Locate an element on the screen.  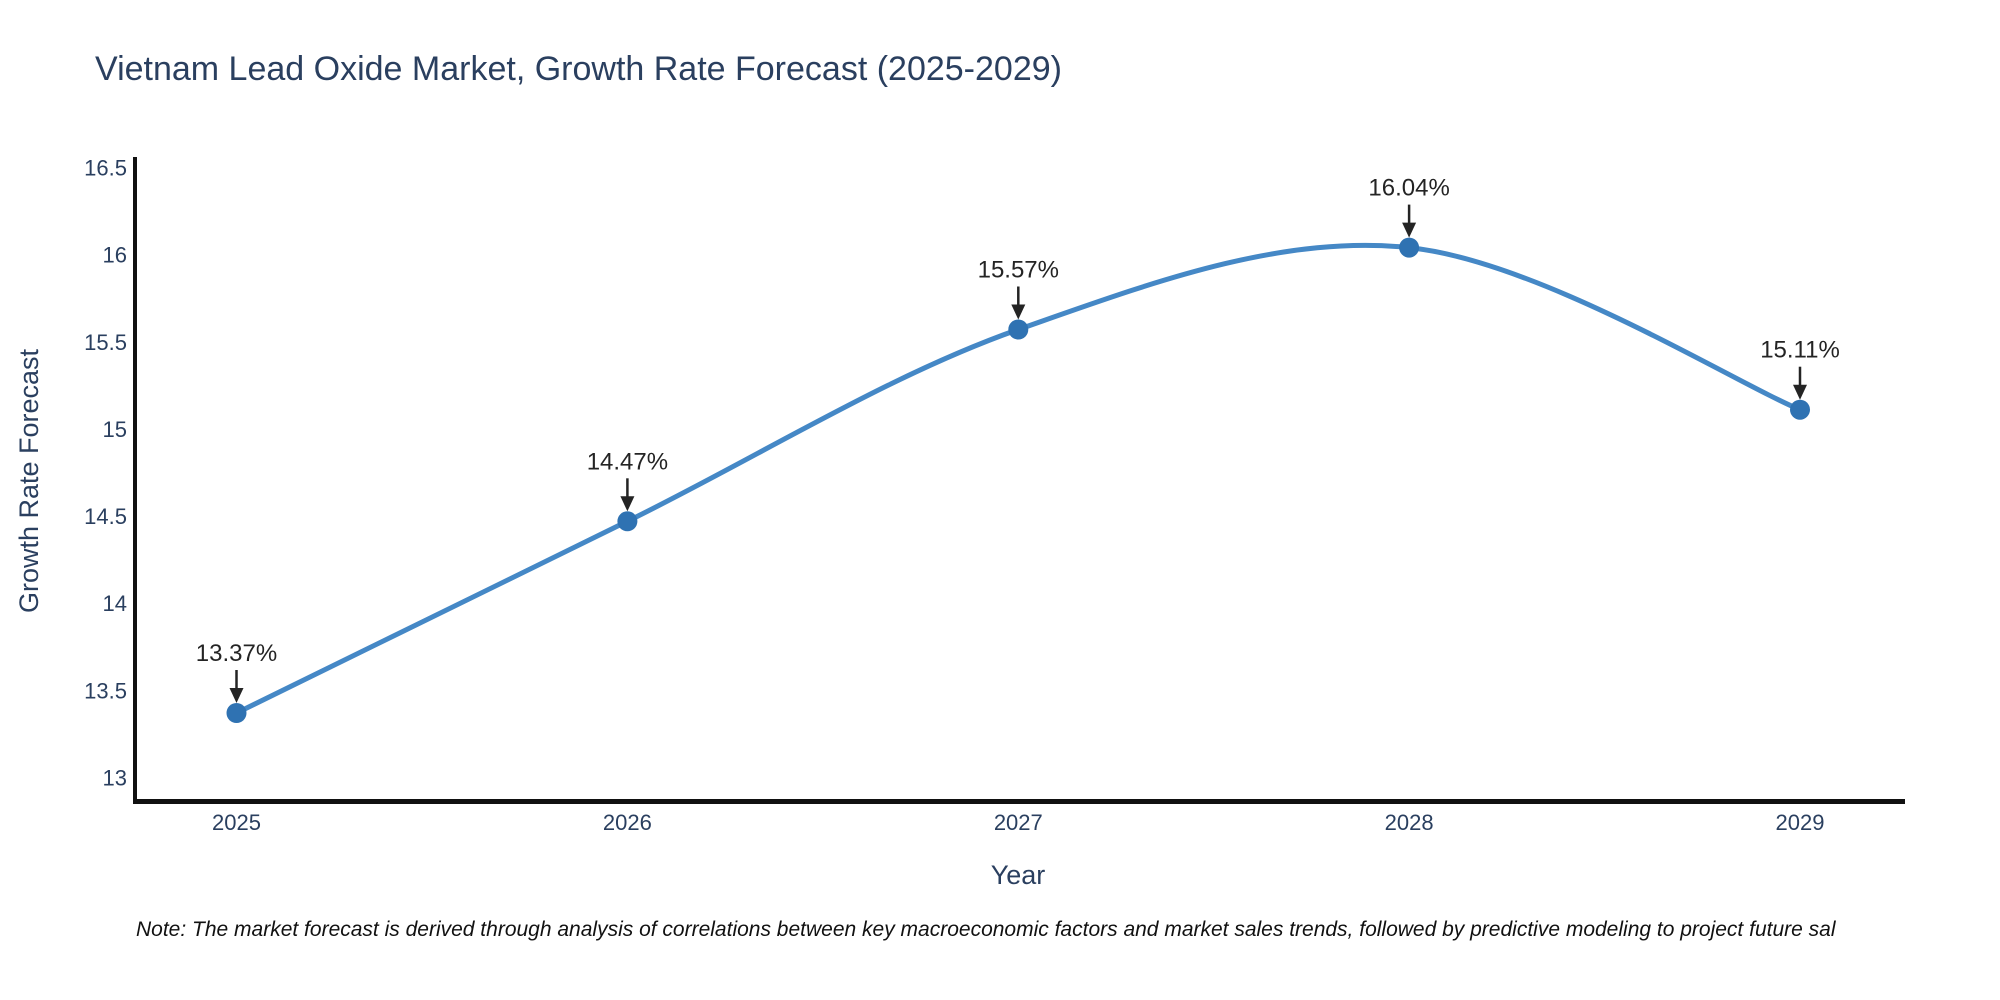
y-tick-label: 14 is located at coordinates (115, 603).